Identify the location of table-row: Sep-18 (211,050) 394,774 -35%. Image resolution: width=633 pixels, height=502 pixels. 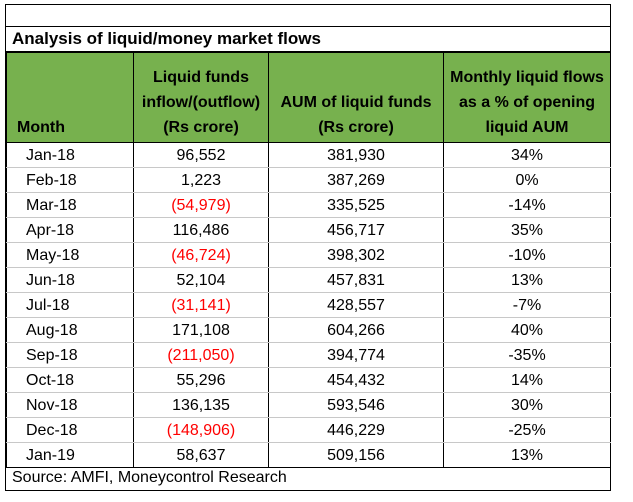
(308, 355).